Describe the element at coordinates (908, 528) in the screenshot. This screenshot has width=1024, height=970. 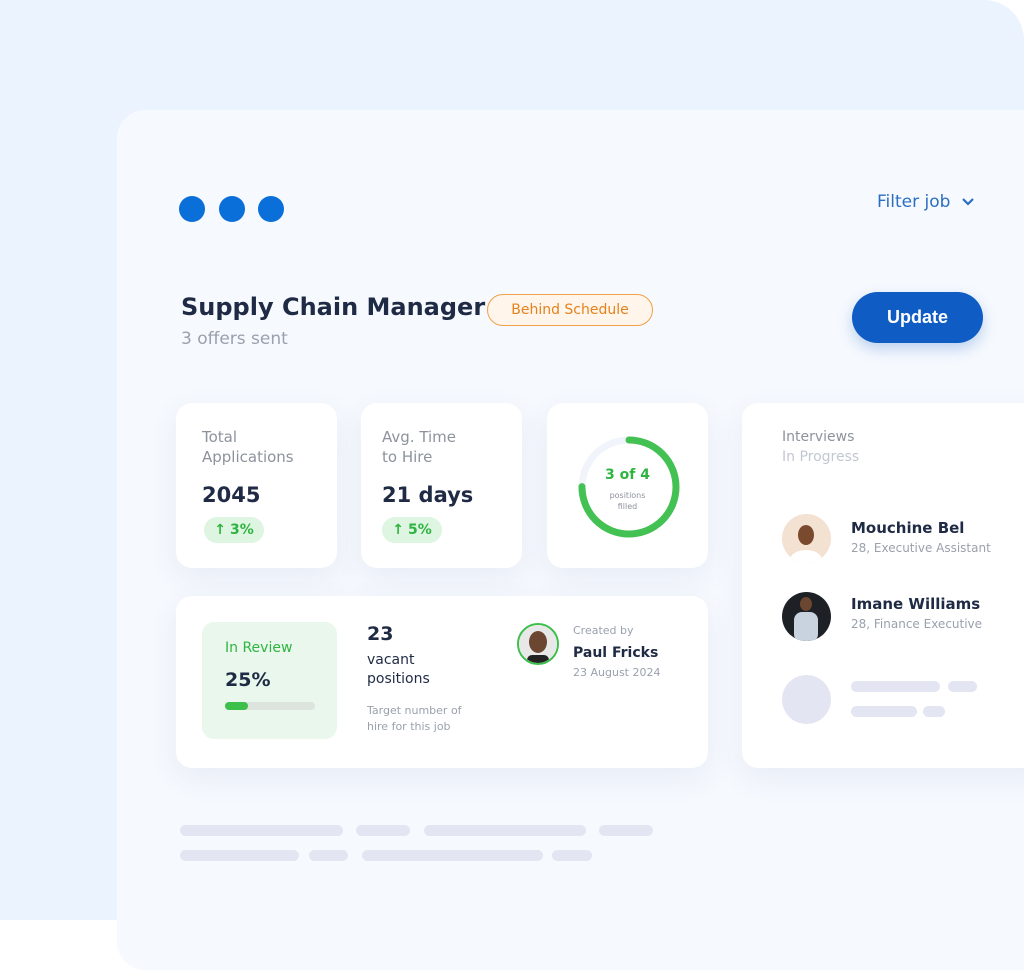
I see `candidate-name: Mouchine Bel` at that location.